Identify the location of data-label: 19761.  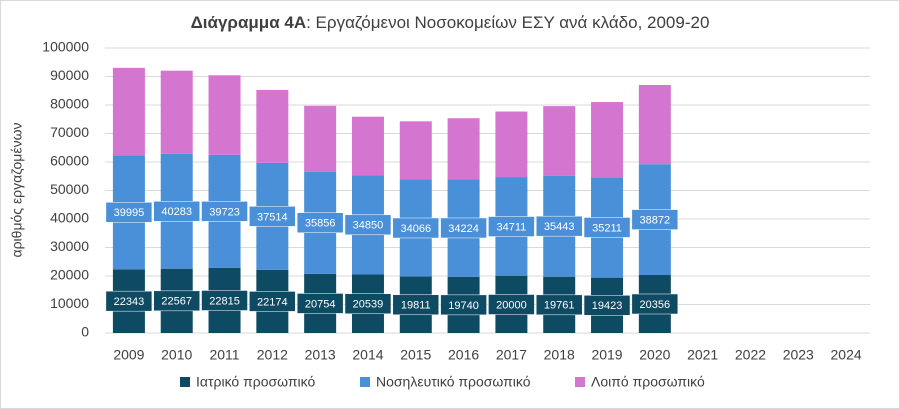
(559, 306).